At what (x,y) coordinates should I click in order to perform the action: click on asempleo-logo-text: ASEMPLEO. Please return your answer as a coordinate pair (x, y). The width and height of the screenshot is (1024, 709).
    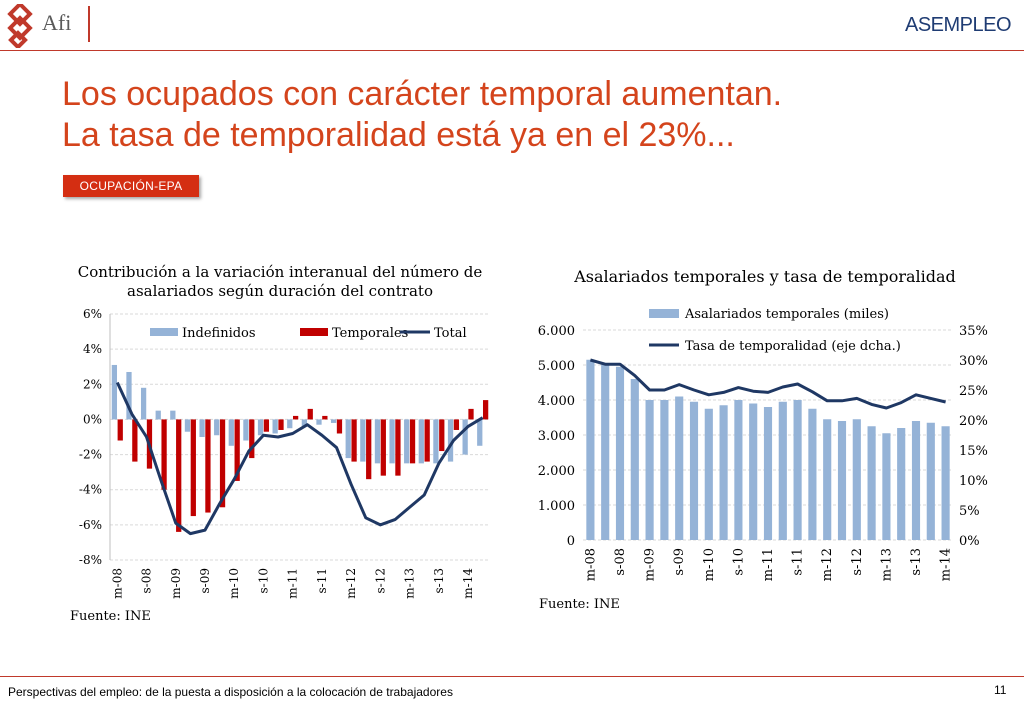
    Looking at the image, I should click on (958, 25).